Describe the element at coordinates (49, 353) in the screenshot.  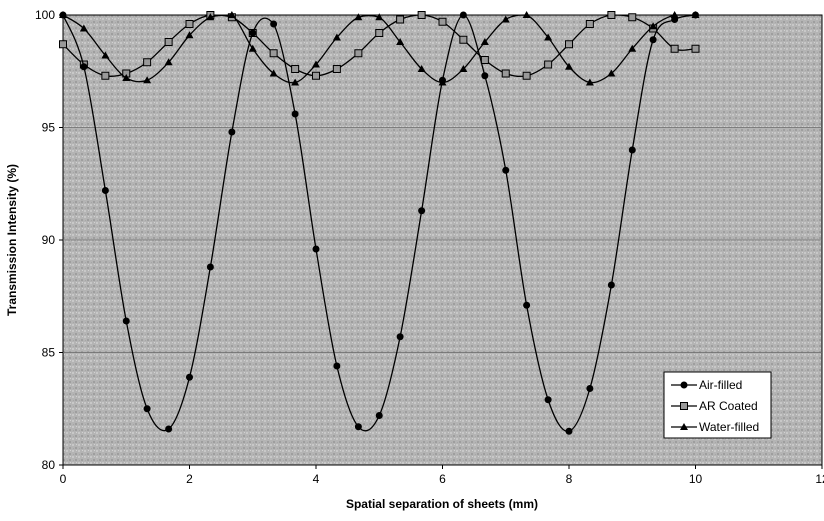
I see `y-tick-label: 85` at that location.